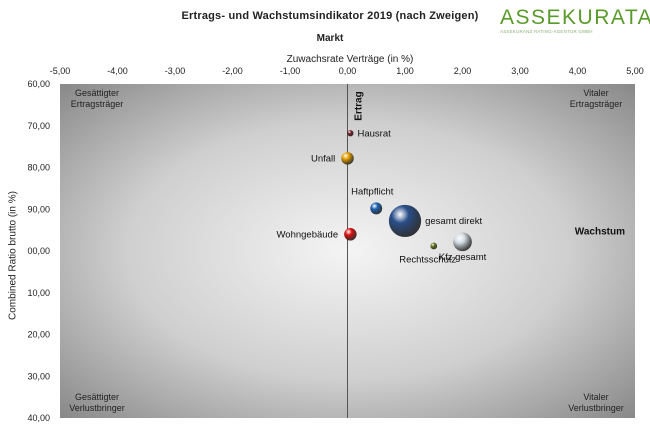 The width and height of the screenshot is (650, 426). What do you see at coordinates (38, 209) in the screenshot?
I see `y-tick-label: 90,00` at bounding box center [38, 209].